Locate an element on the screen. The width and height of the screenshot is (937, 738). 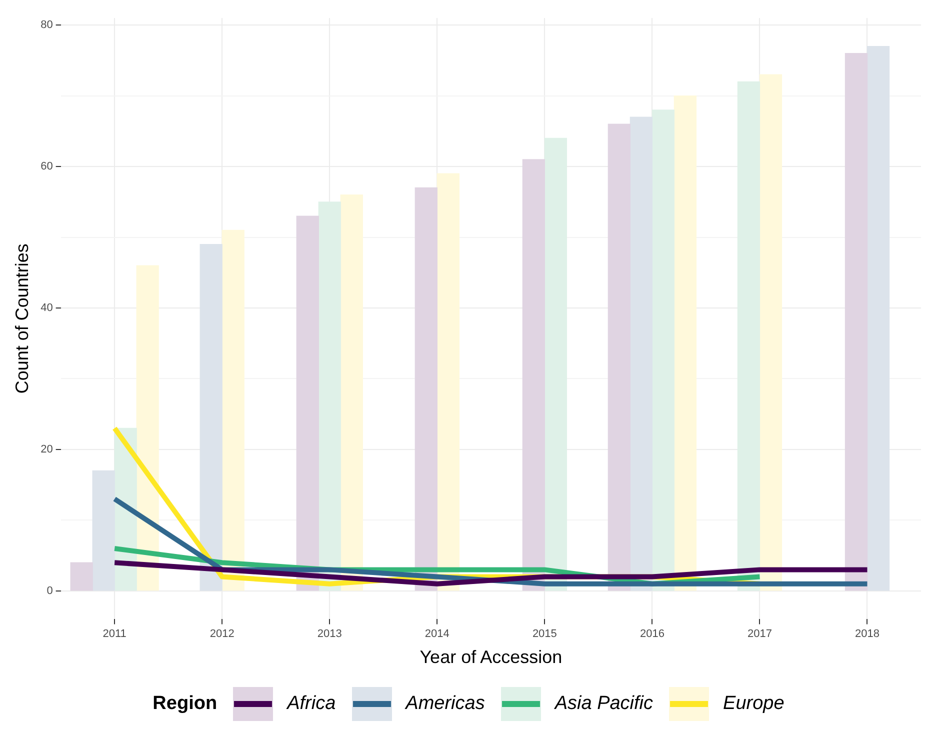
legend-label: Asia Pacific is located at coordinates (604, 704).